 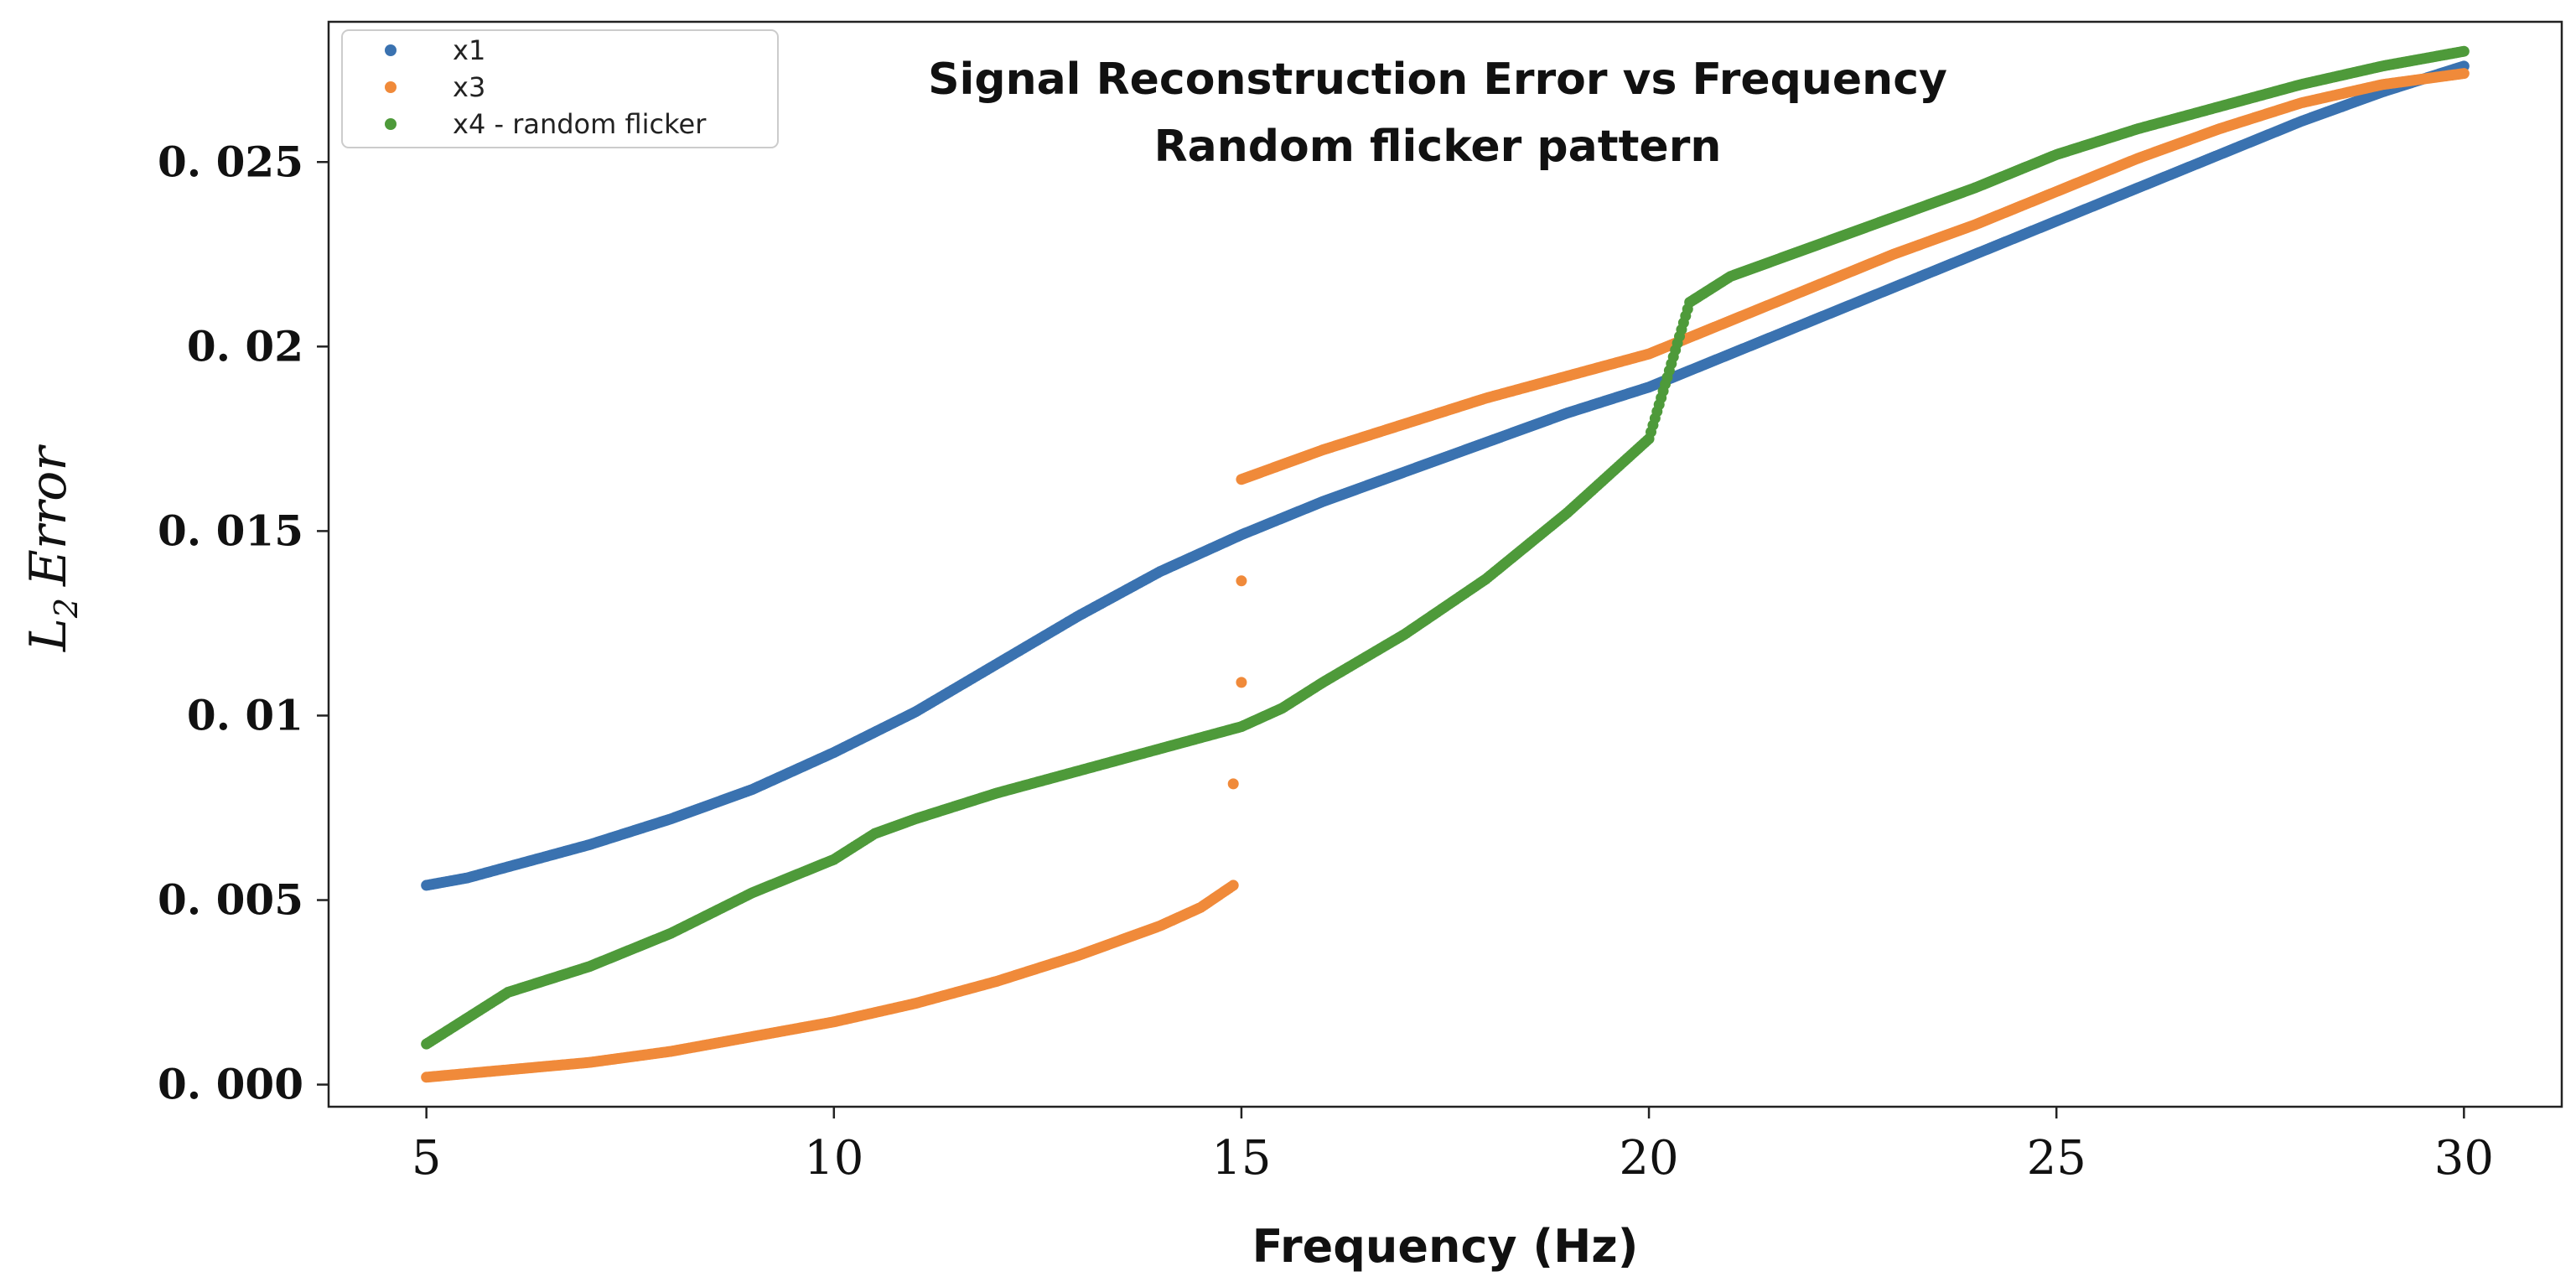 What do you see at coordinates (833, 1158) in the screenshot?
I see `x-tick-label: 10` at bounding box center [833, 1158].